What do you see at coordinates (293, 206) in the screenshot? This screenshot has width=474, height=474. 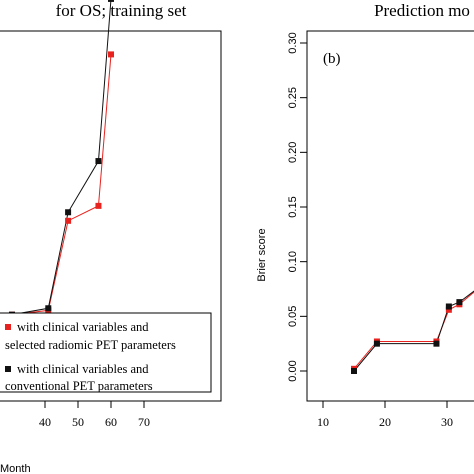 I see `y-tick-label: 0.15` at bounding box center [293, 206].